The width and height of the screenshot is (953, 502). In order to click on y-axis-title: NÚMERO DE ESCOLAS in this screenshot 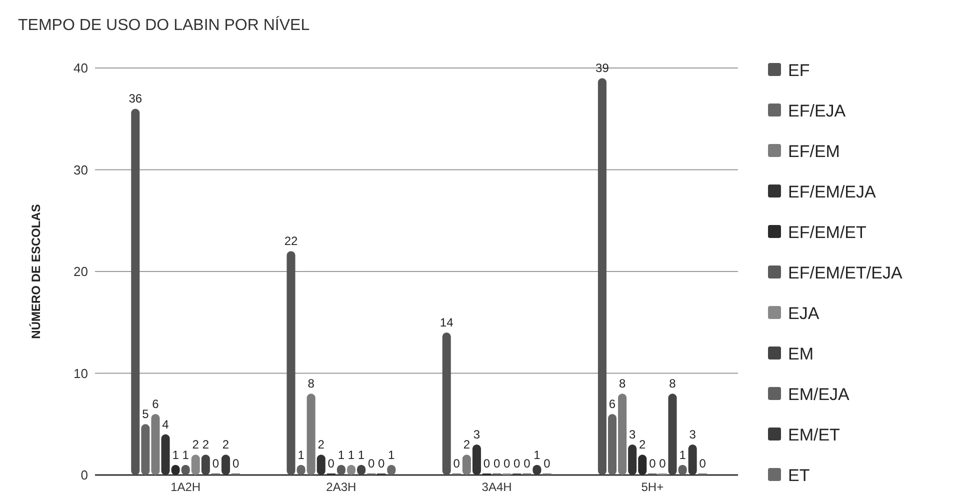, I will do `click(36, 271)`.